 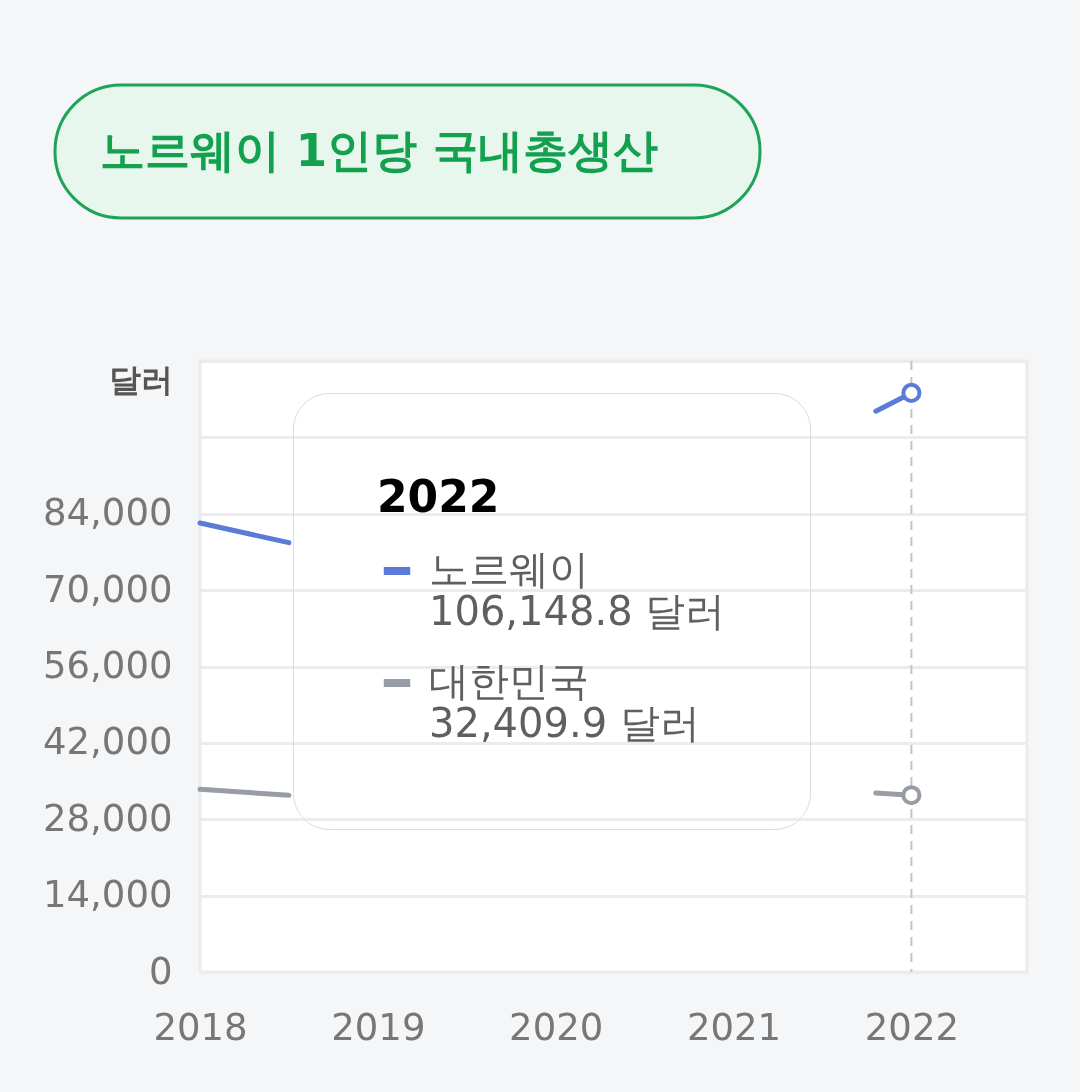 What do you see at coordinates (160, 971) in the screenshot?
I see `y-tick-label: 0` at bounding box center [160, 971].